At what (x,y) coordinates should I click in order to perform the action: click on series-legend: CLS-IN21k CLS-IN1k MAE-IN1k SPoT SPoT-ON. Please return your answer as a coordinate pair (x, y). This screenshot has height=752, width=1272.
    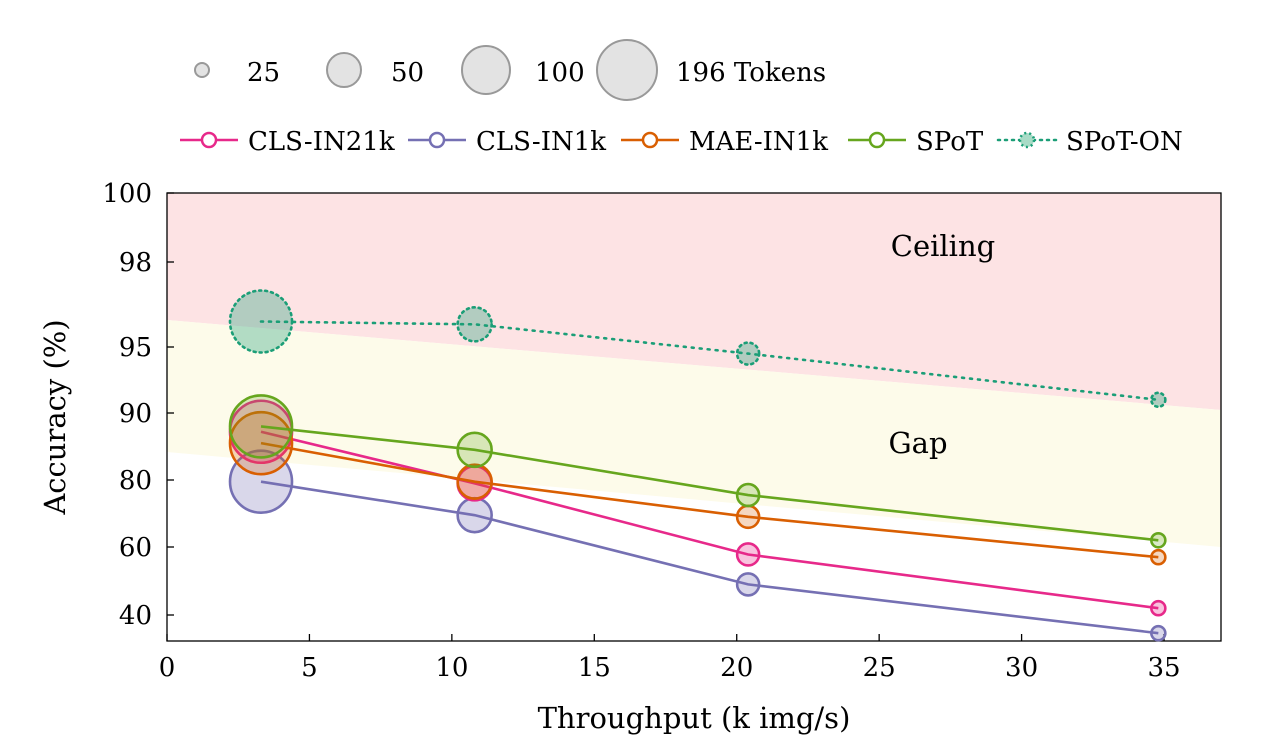
    Looking at the image, I should click on (681, 142).